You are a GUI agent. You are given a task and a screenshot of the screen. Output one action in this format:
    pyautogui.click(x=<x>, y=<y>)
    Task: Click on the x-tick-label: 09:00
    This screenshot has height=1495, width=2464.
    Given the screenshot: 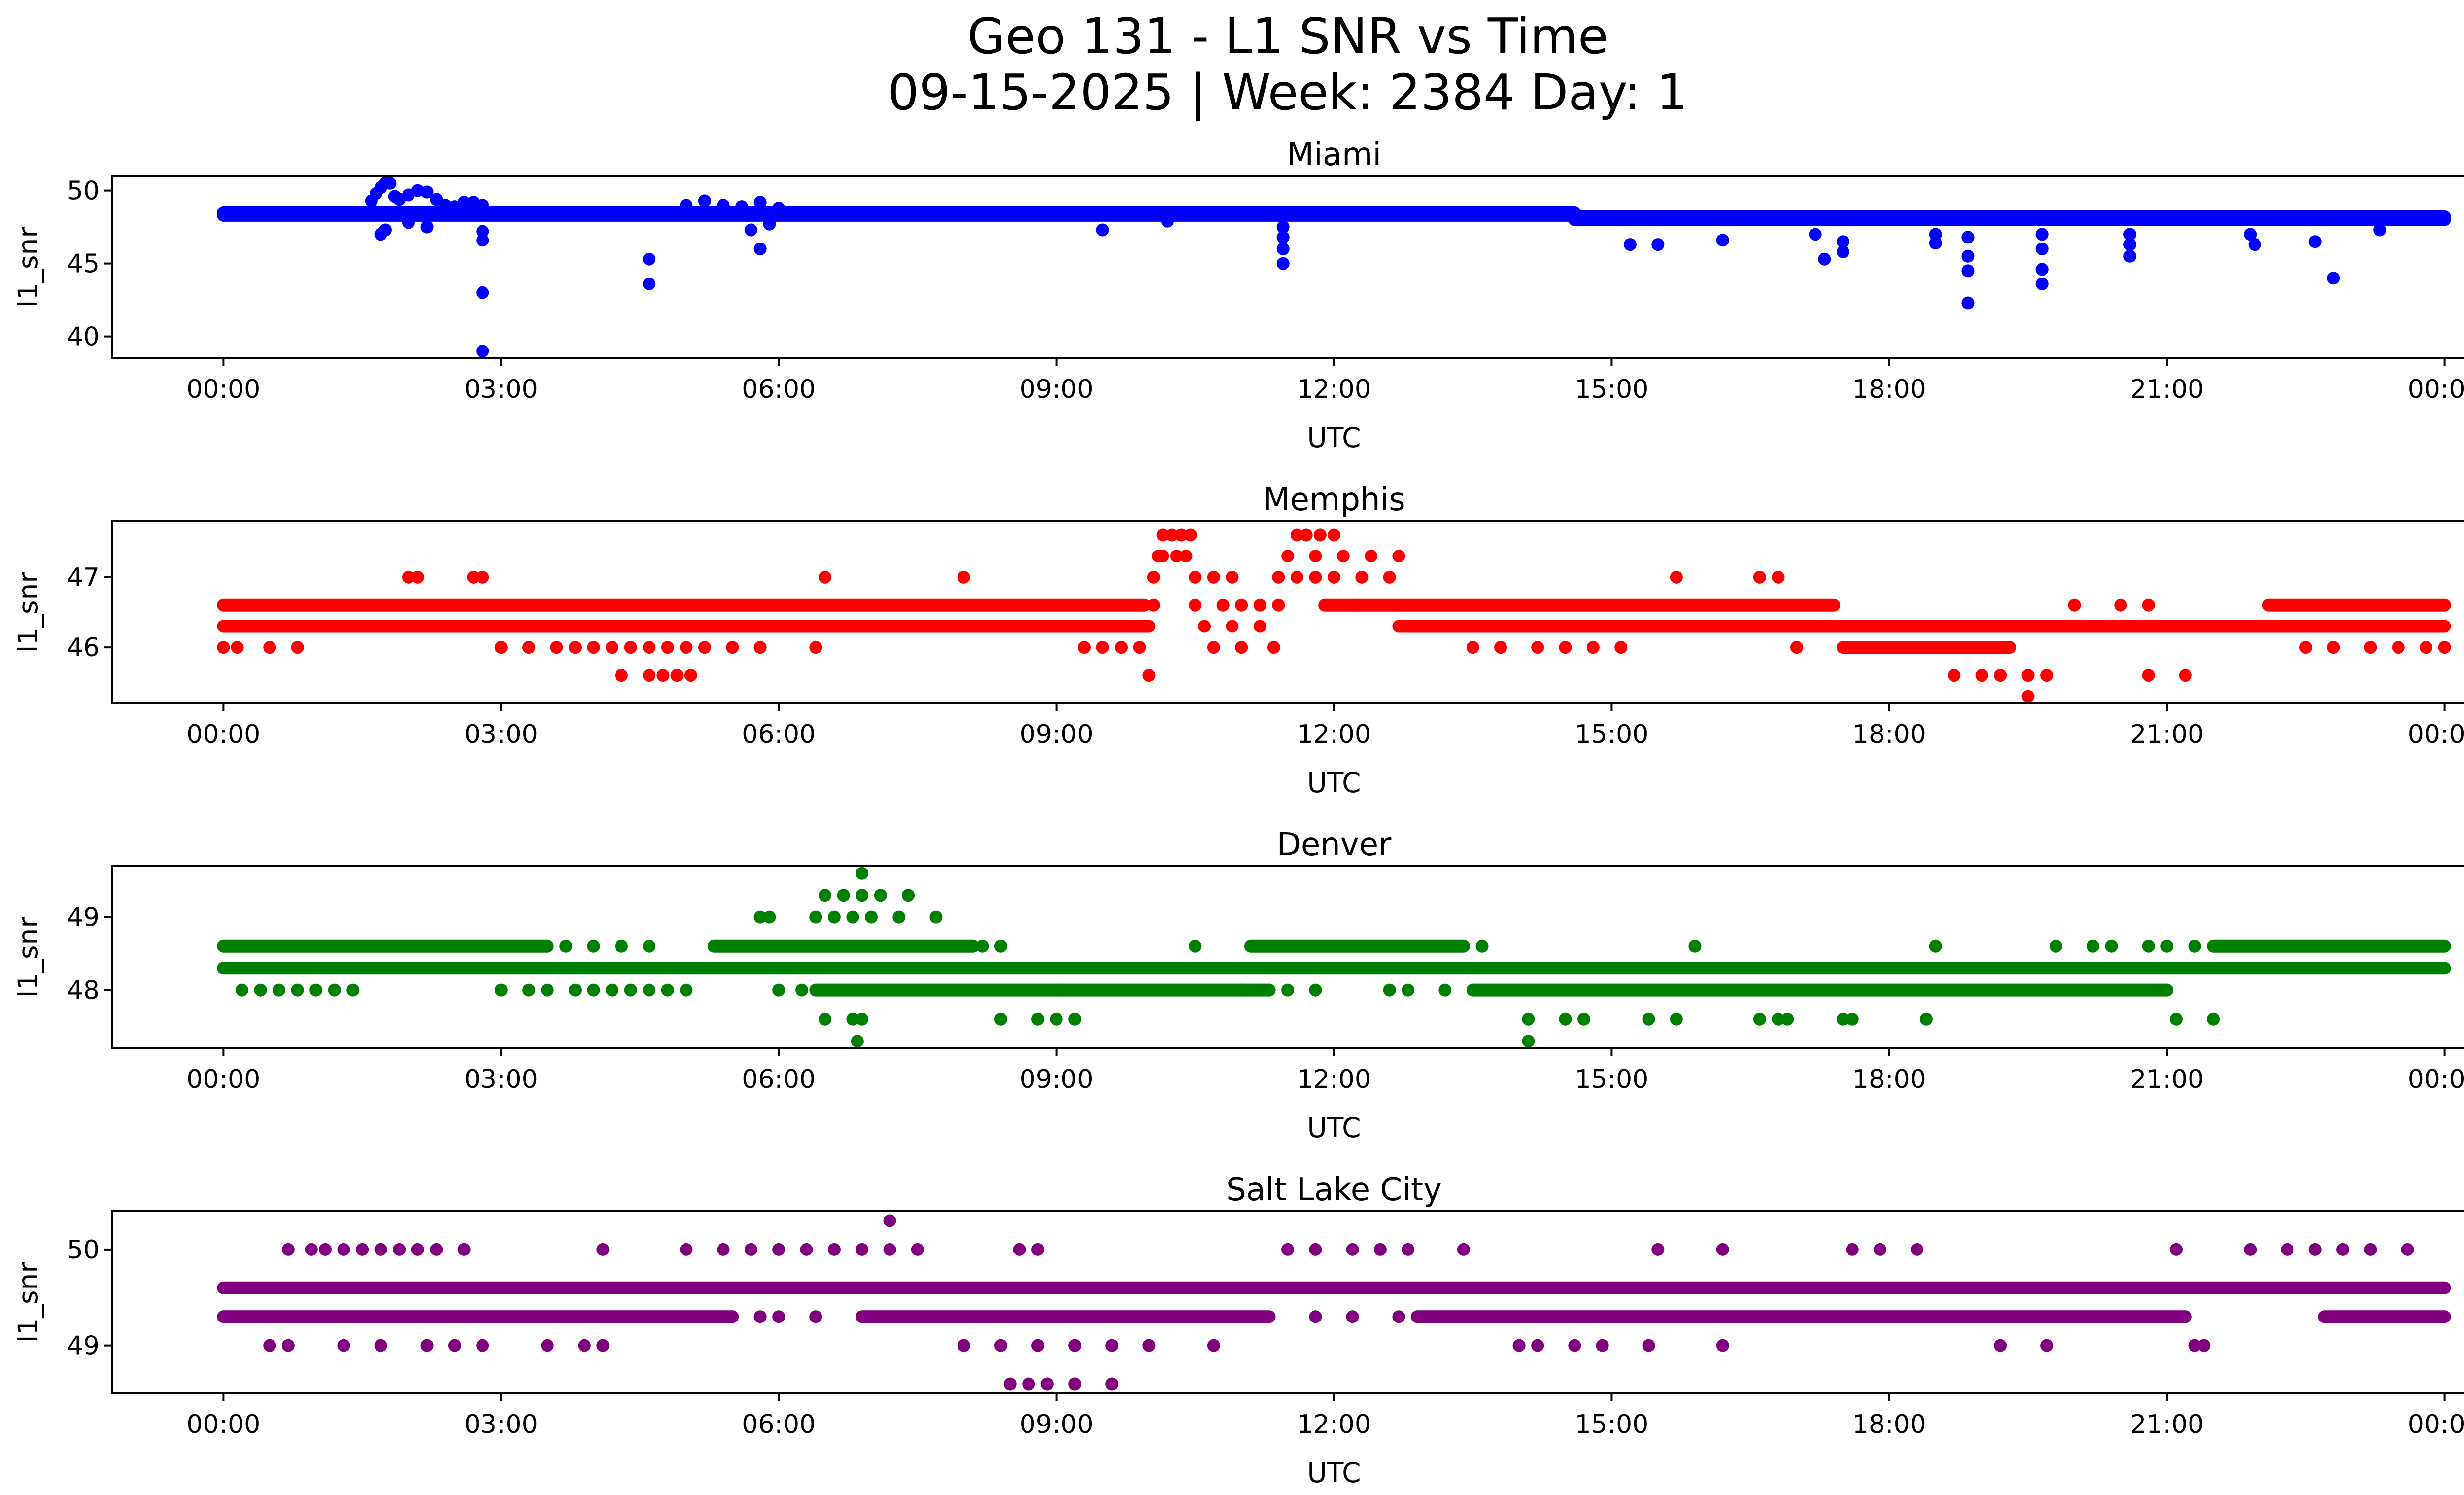 What is the action you would take?
    pyautogui.click(x=1057, y=734)
    